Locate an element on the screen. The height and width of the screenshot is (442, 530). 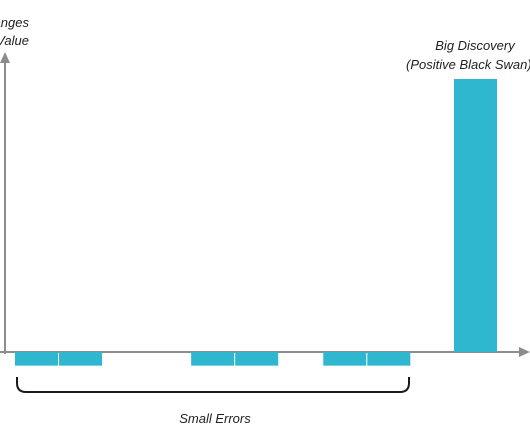
y-axis-arrow-icon is located at coordinates (5, 57).